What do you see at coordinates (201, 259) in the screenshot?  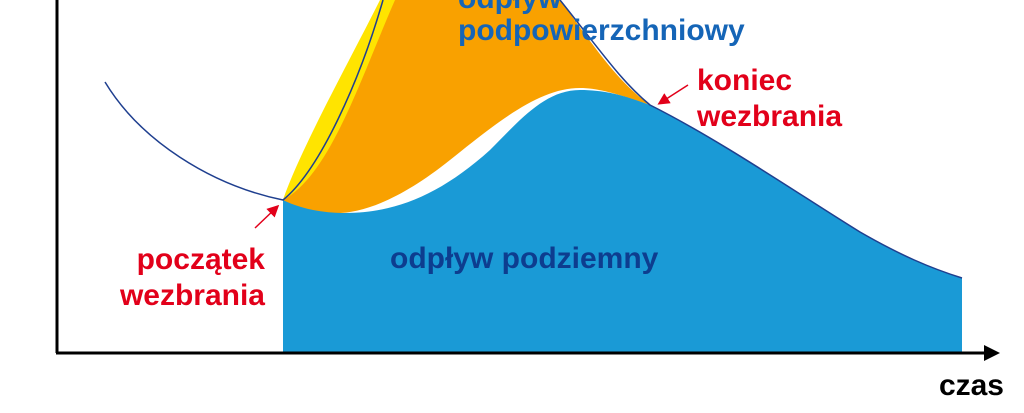 I see `flood-start-label-line1: początek` at bounding box center [201, 259].